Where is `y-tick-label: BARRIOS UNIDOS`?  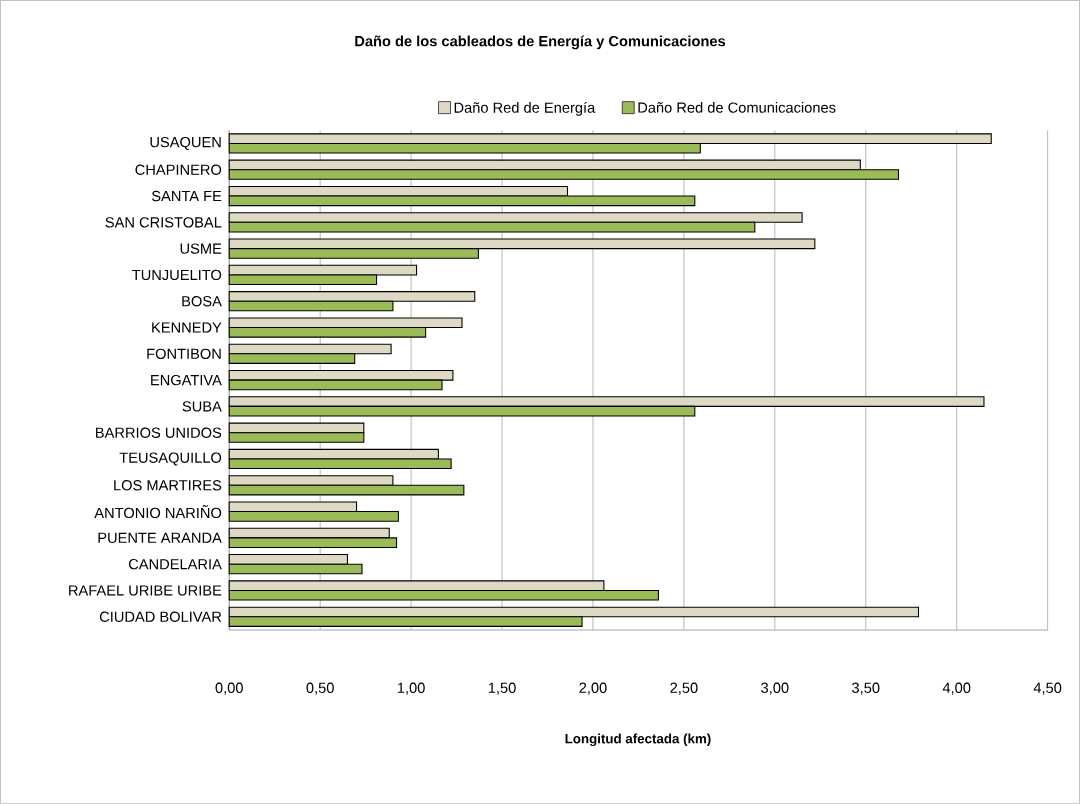 y-tick-label: BARRIOS UNIDOS is located at coordinates (159, 432).